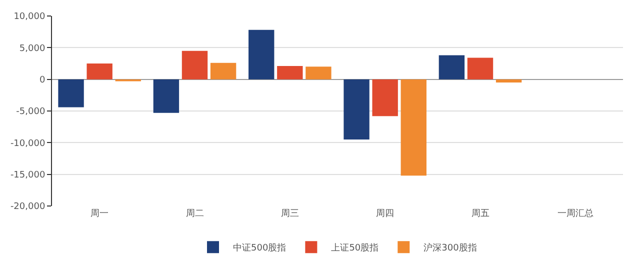 The width and height of the screenshot is (640, 274). I want to click on x-tick-label: 周三, so click(289, 213).